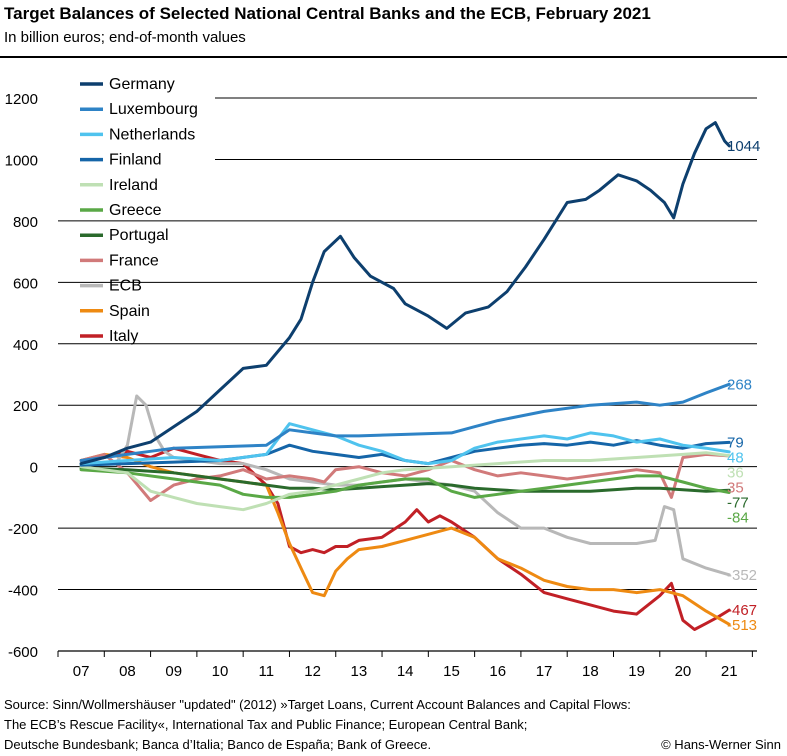 This screenshot has width=787, height=756. I want to click on x-tick-label: 15, so click(451, 671).